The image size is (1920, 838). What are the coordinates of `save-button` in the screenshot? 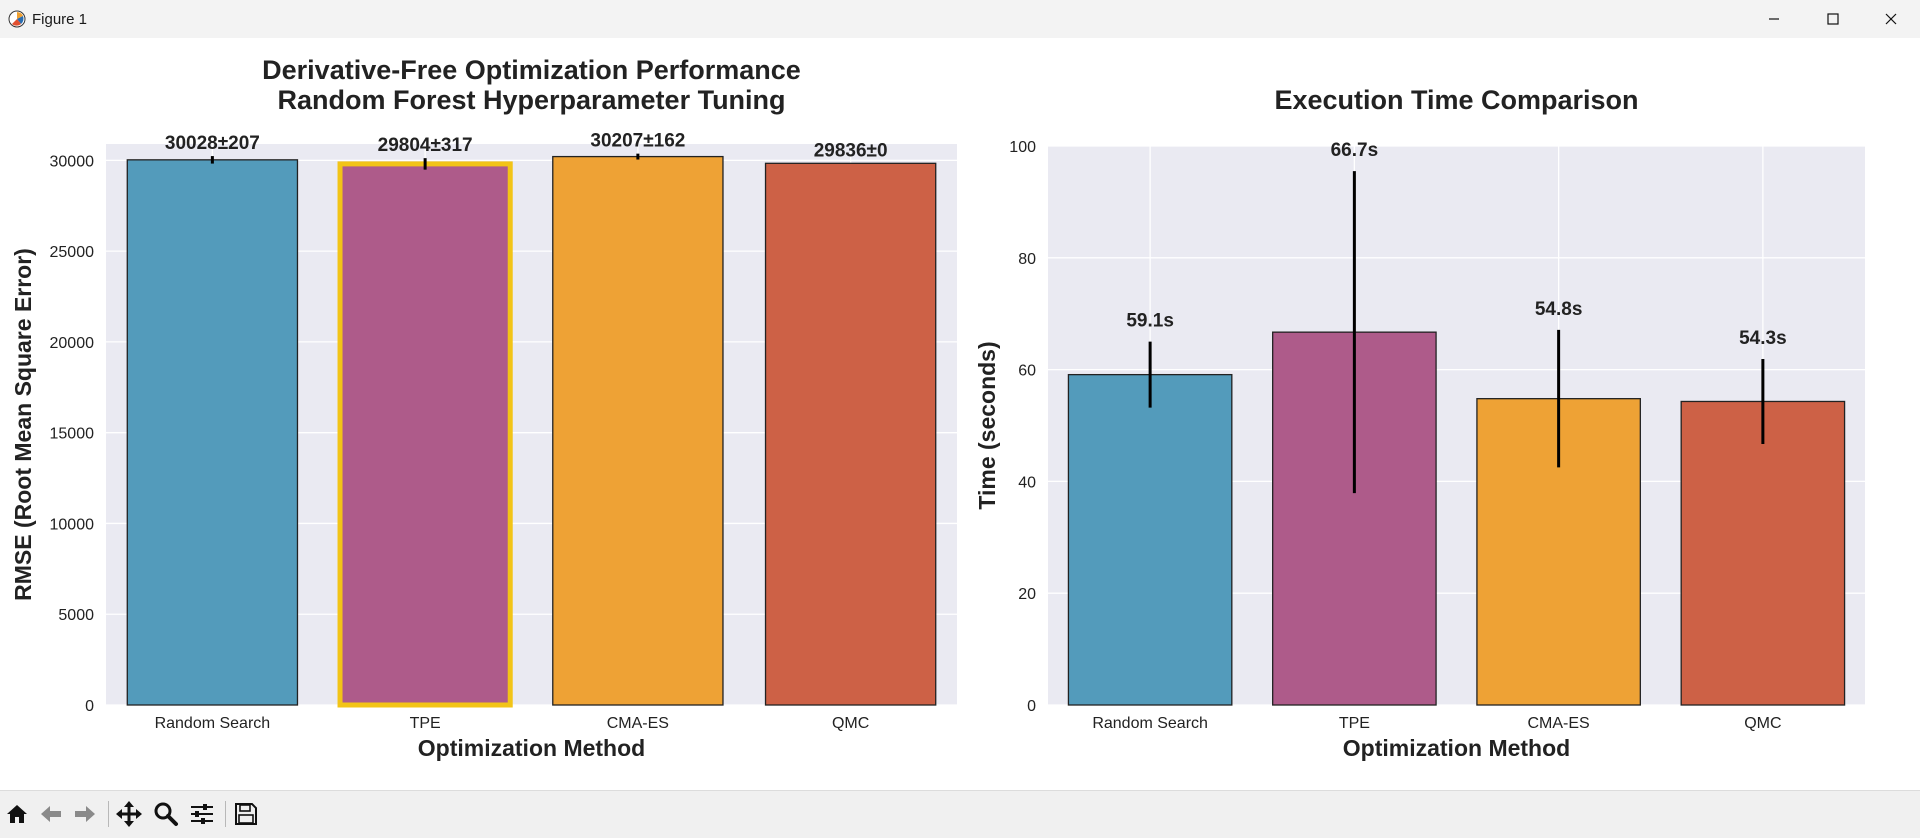 It's located at (246, 814).